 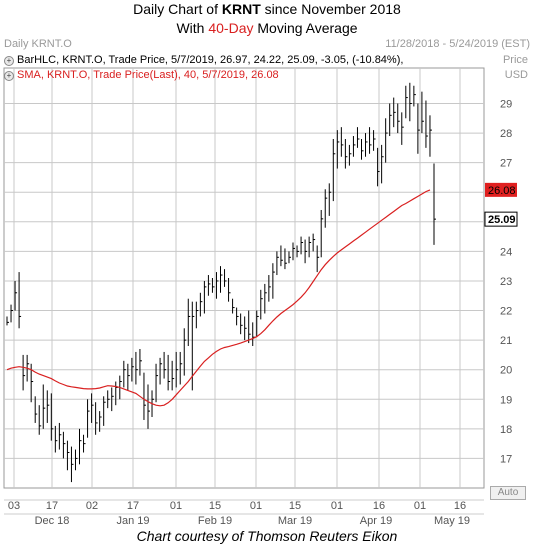 I want to click on sma-value-label: 26.08, so click(x=502, y=191).